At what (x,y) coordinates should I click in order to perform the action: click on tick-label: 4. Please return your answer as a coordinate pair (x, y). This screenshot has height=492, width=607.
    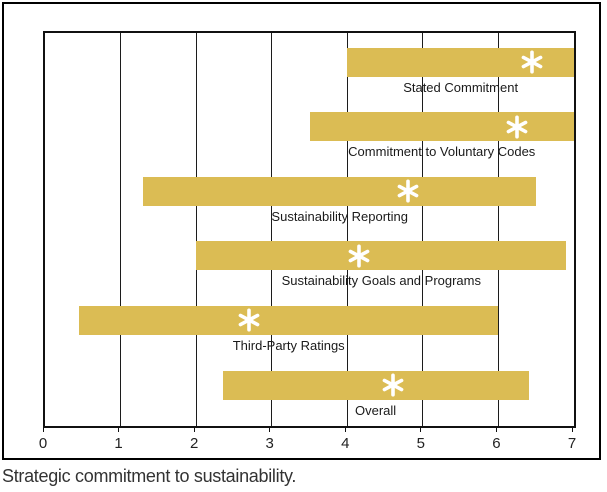
    Looking at the image, I should click on (345, 443).